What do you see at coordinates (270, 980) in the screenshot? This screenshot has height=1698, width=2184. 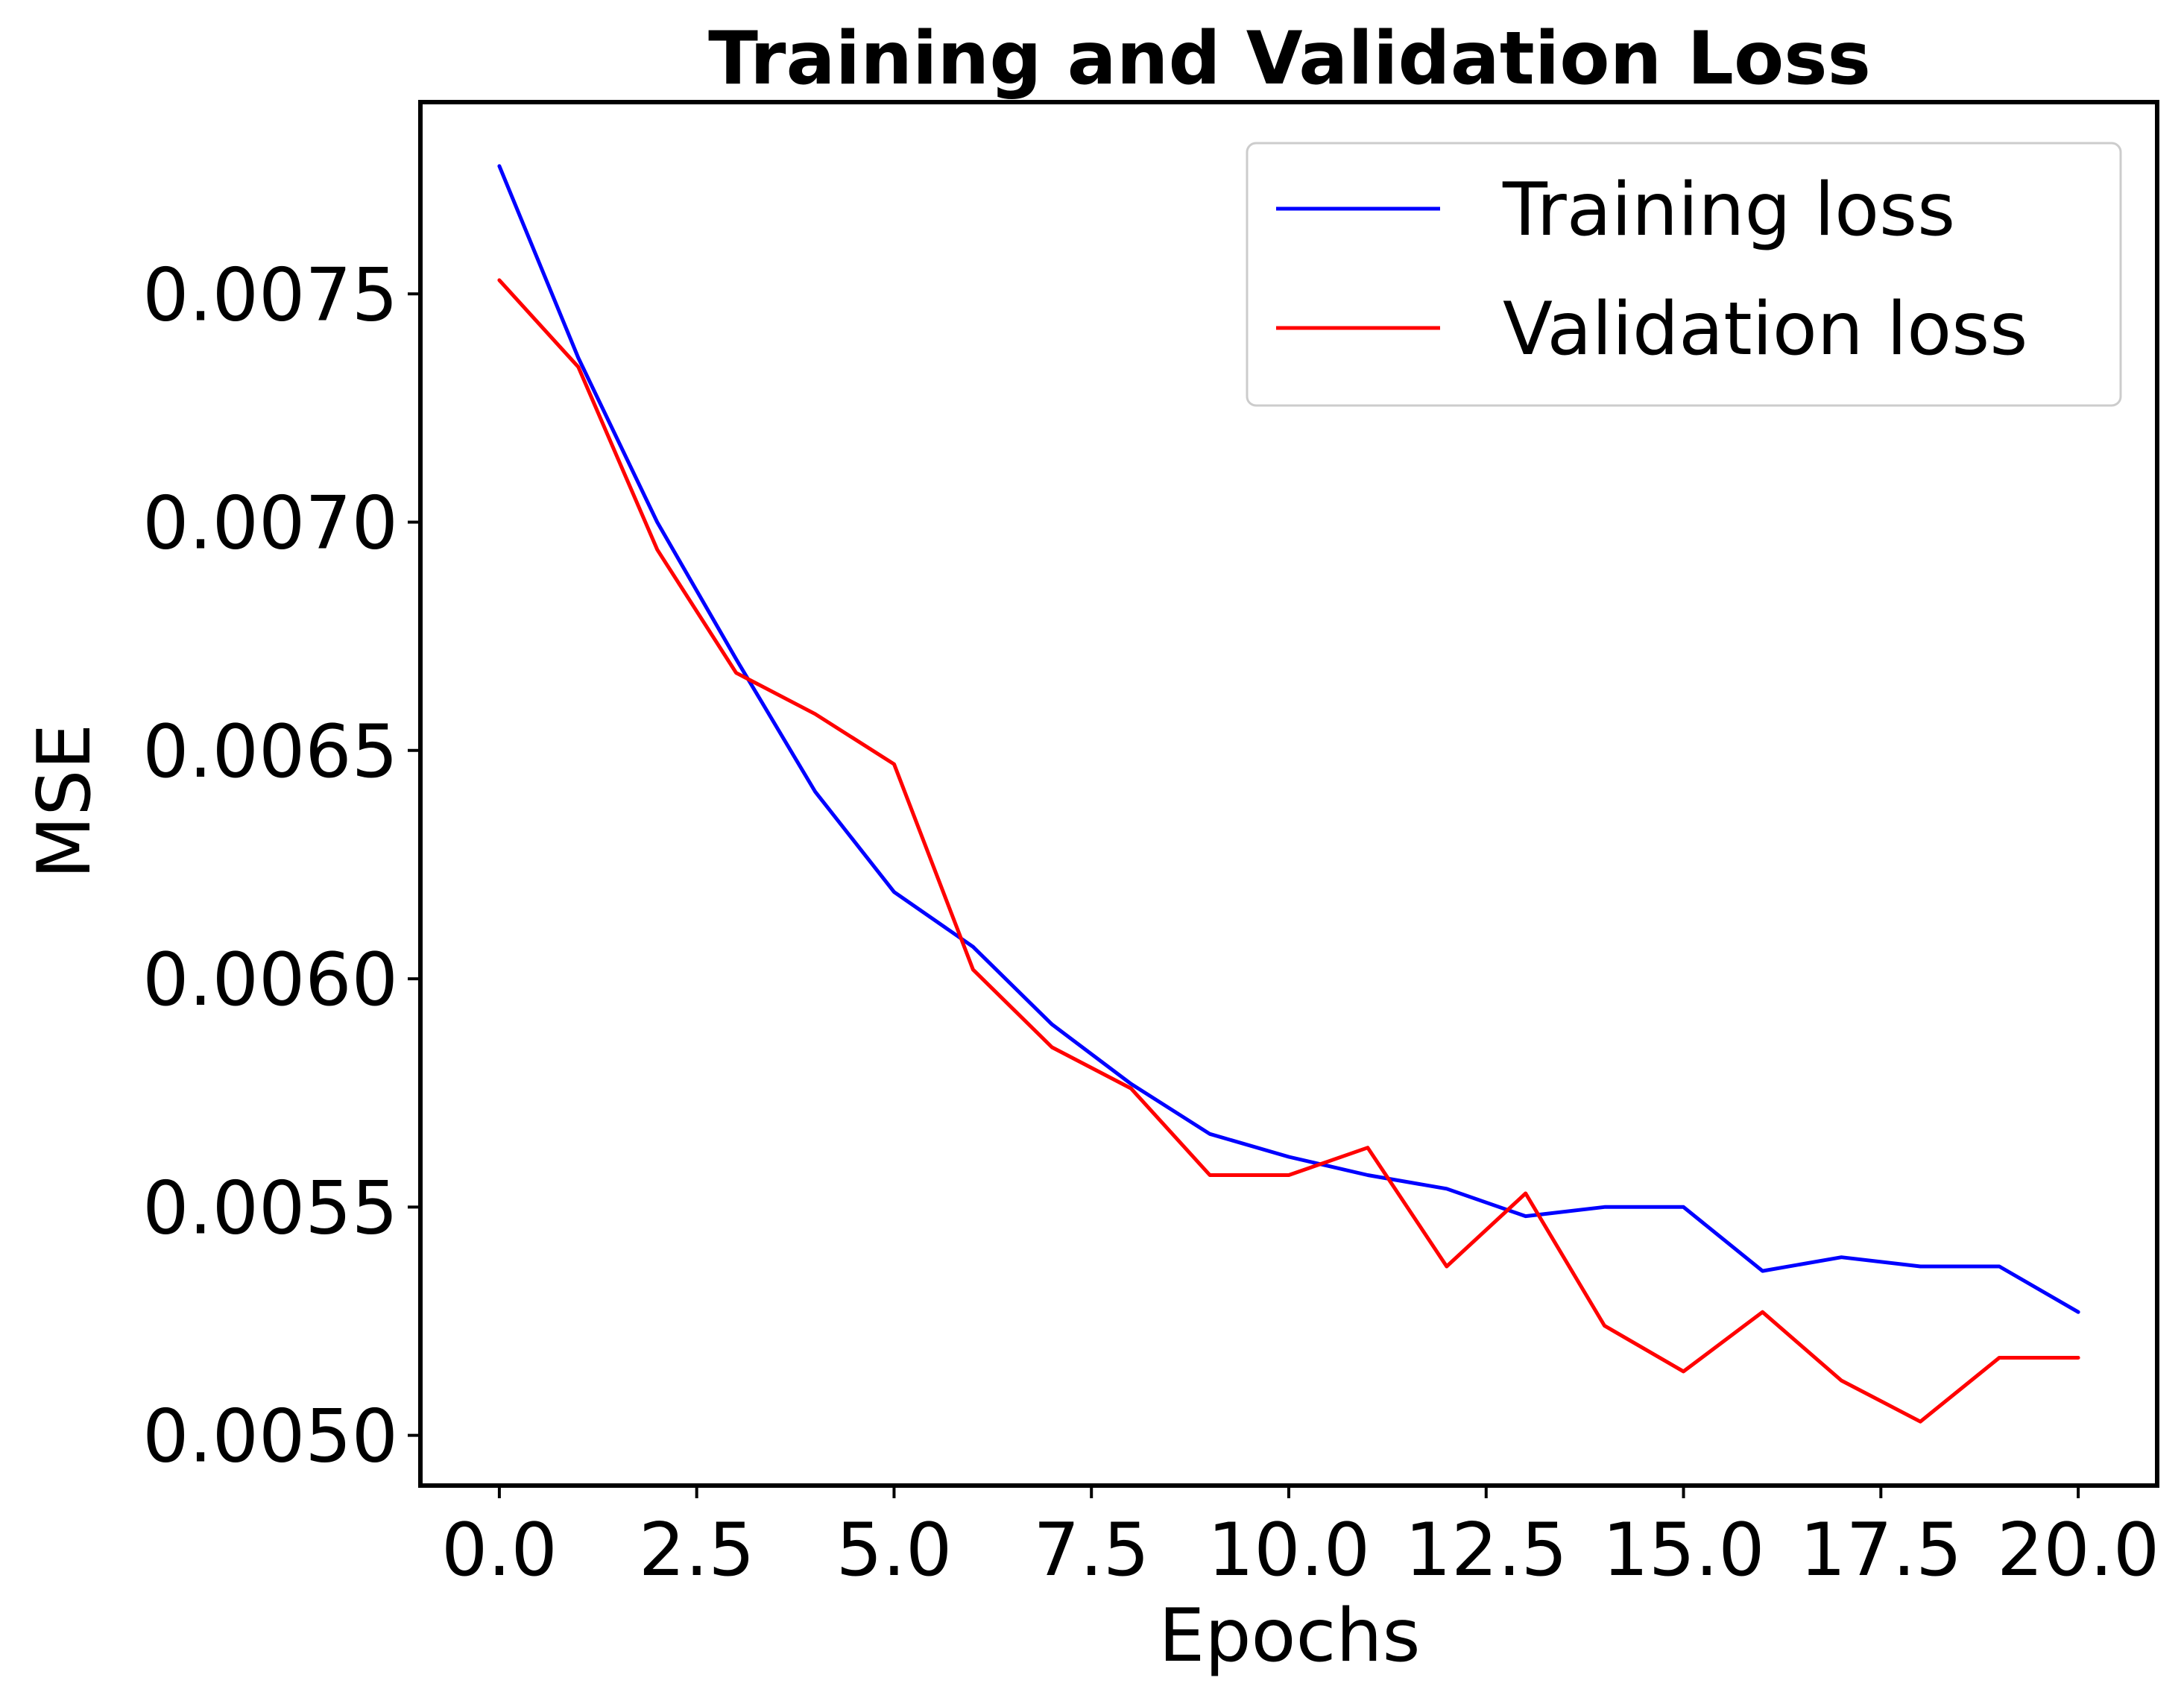 I see `y-tick-label: 0.0060` at bounding box center [270, 980].